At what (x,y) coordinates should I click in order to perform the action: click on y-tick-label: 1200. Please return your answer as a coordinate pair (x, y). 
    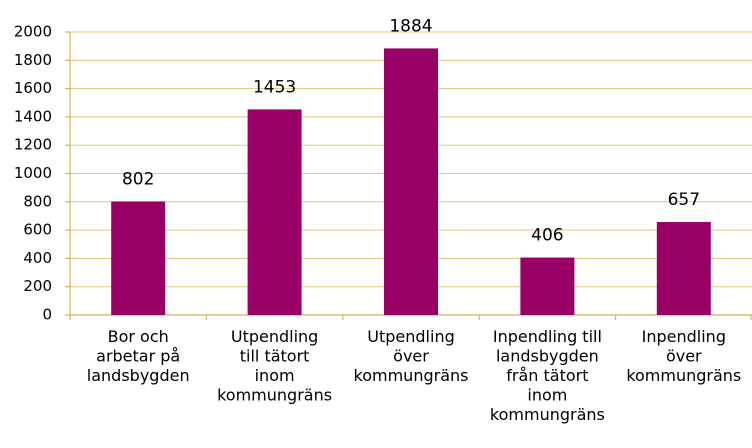
    Looking at the image, I should click on (33, 145).